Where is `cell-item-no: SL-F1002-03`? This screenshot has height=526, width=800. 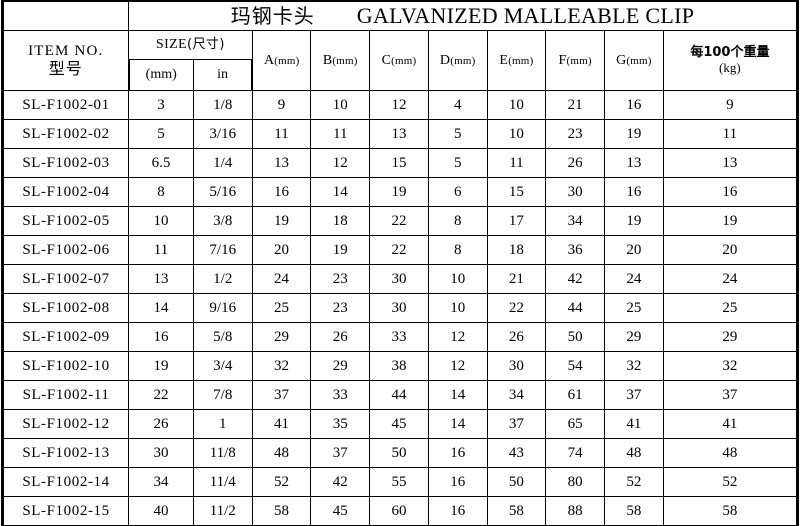 cell-item-no: SL-F1002-03 is located at coordinates (66, 163).